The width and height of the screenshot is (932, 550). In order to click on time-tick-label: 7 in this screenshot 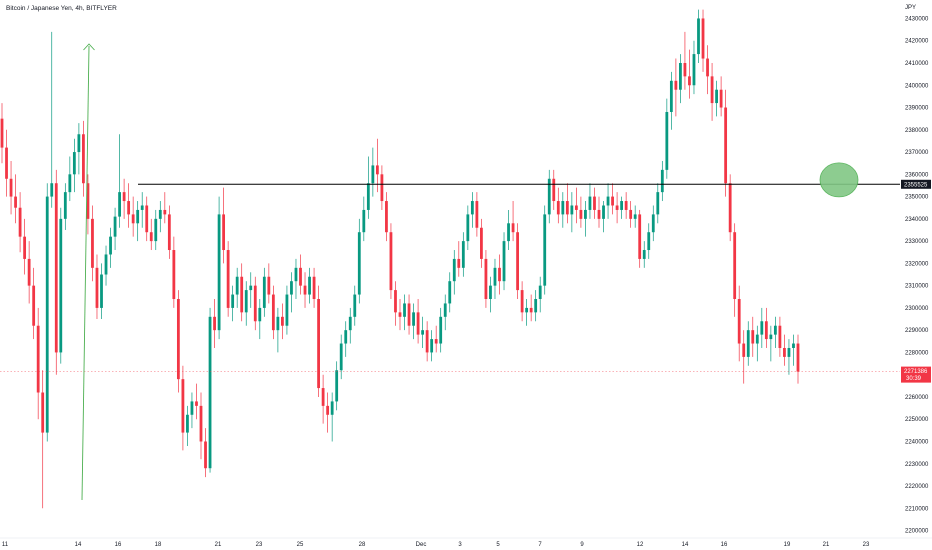, I will do `click(540, 545)`.